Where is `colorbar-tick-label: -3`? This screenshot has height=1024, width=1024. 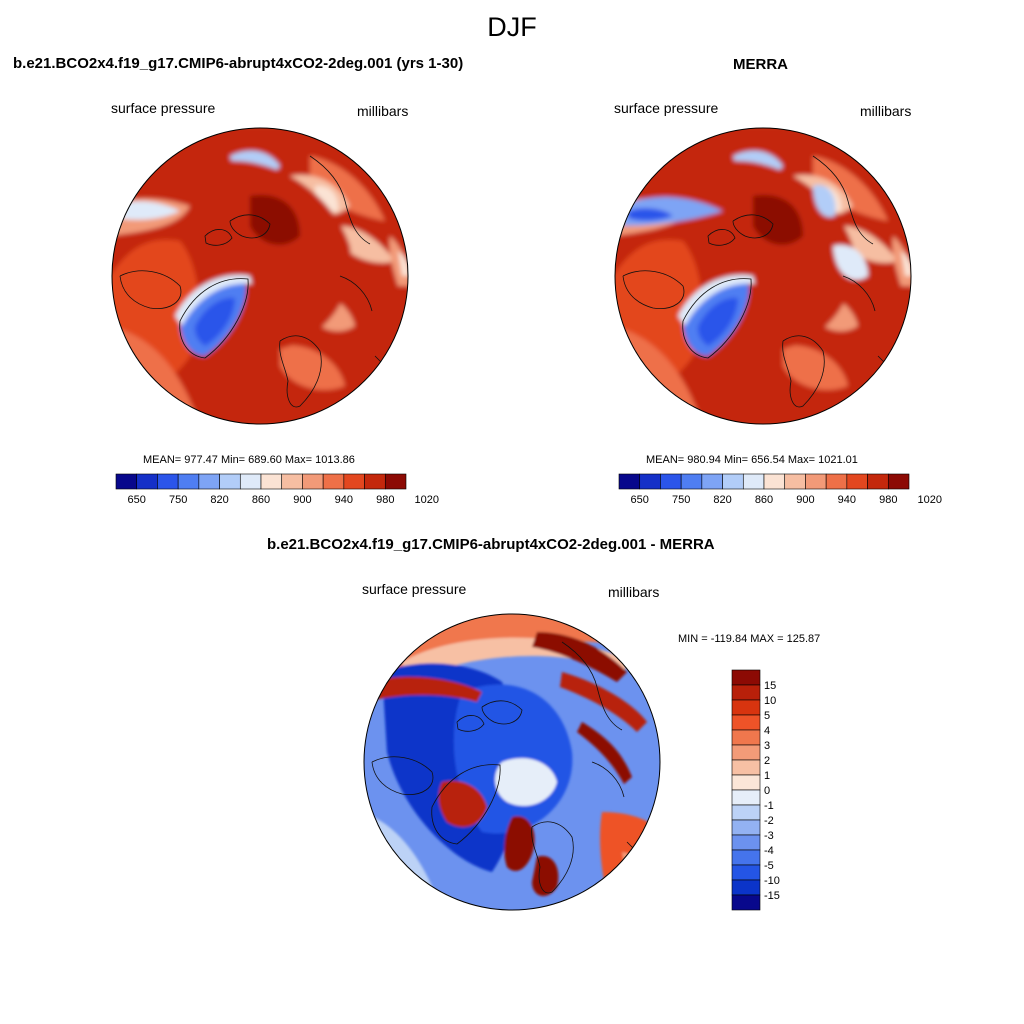 colorbar-tick-label: -3 is located at coordinates (769, 836).